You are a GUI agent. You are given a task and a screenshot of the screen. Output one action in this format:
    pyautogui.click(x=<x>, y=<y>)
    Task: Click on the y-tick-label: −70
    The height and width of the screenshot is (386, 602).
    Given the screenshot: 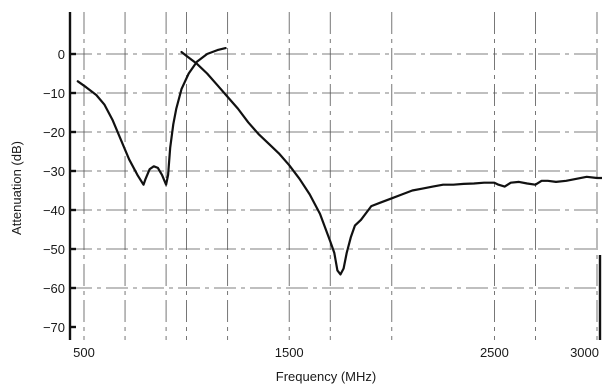 What is the action you would take?
    pyautogui.click(x=54, y=327)
    